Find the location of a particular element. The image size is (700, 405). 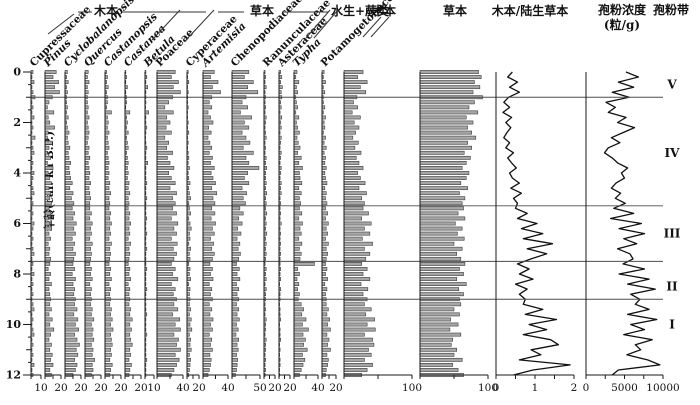

column-cupressaceae is located at coordinates (33, 223).